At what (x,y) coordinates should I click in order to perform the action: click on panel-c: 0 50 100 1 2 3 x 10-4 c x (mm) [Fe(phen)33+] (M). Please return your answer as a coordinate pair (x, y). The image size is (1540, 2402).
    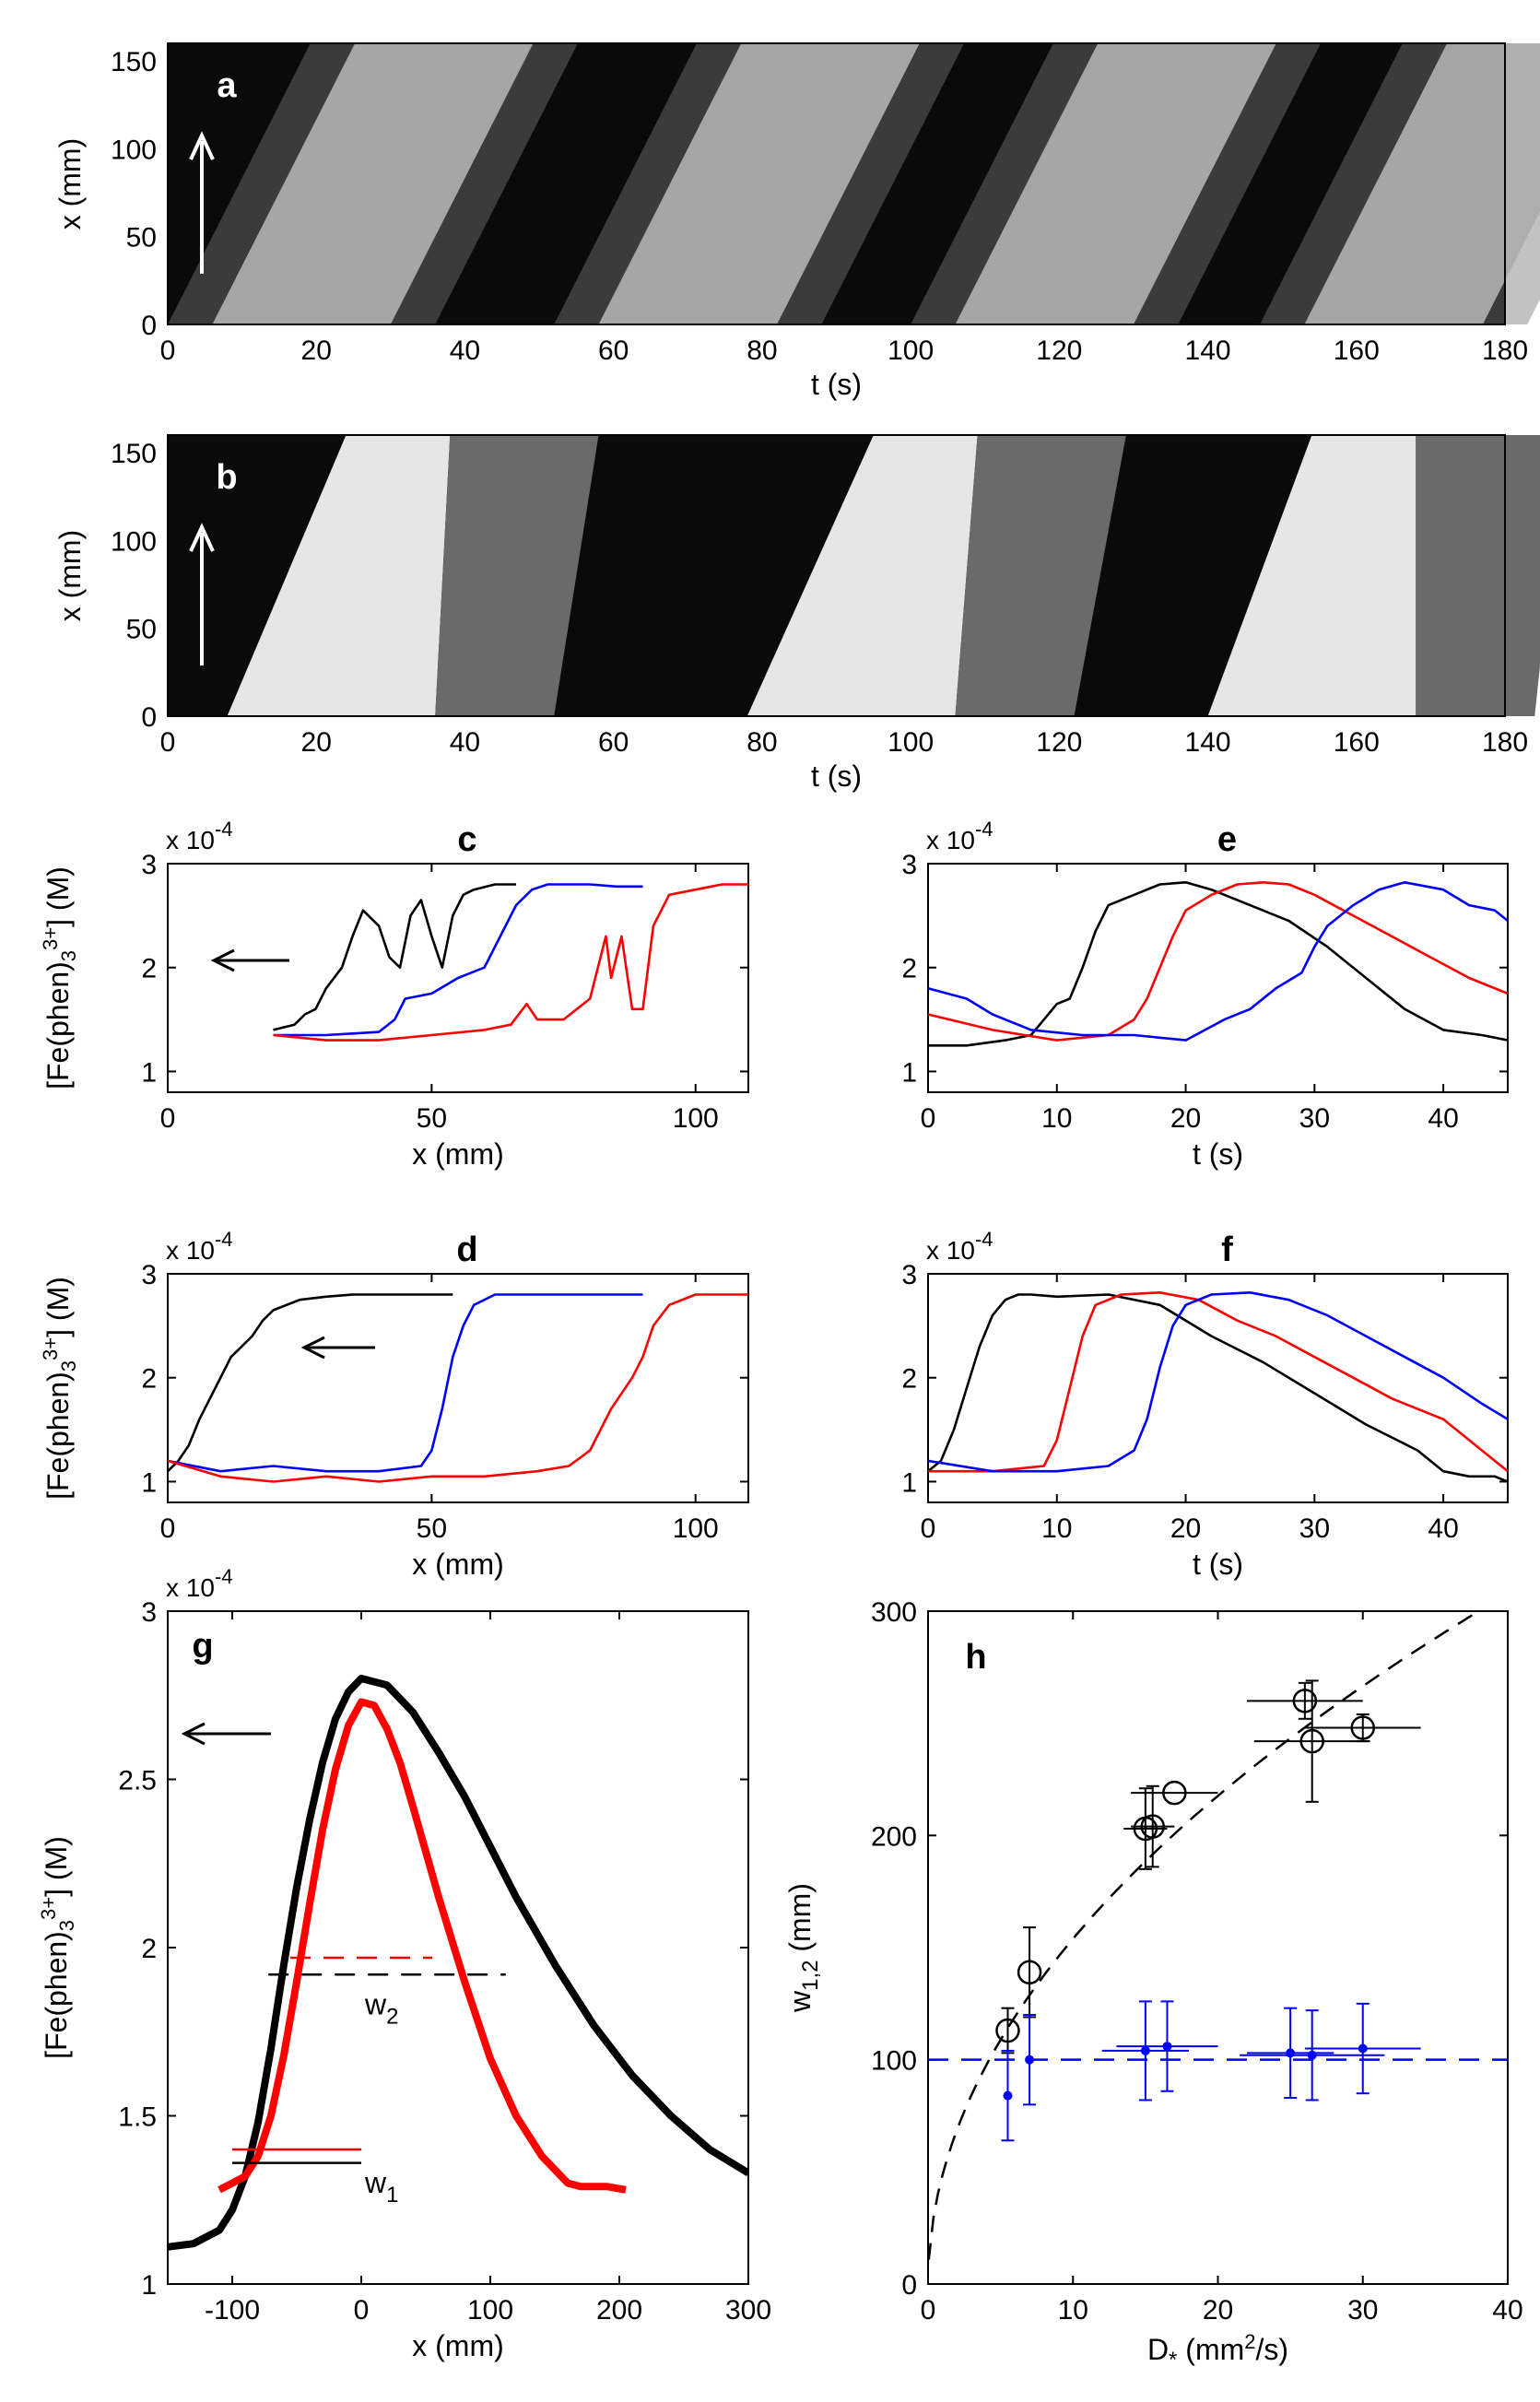
    Looking at the image, I should click on (394, 994).